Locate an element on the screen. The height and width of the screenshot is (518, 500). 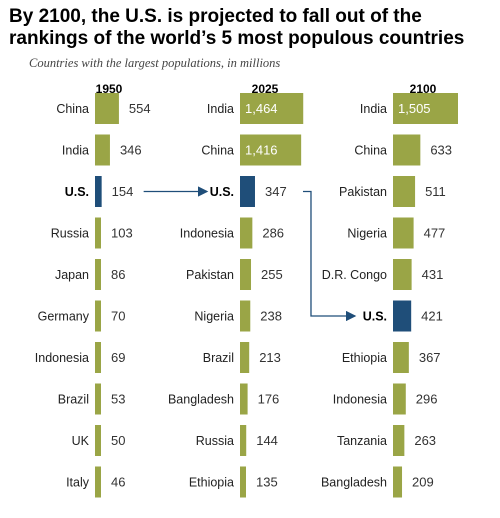
country-label-1950-germany: Germany is located at coordinates (64, 317).